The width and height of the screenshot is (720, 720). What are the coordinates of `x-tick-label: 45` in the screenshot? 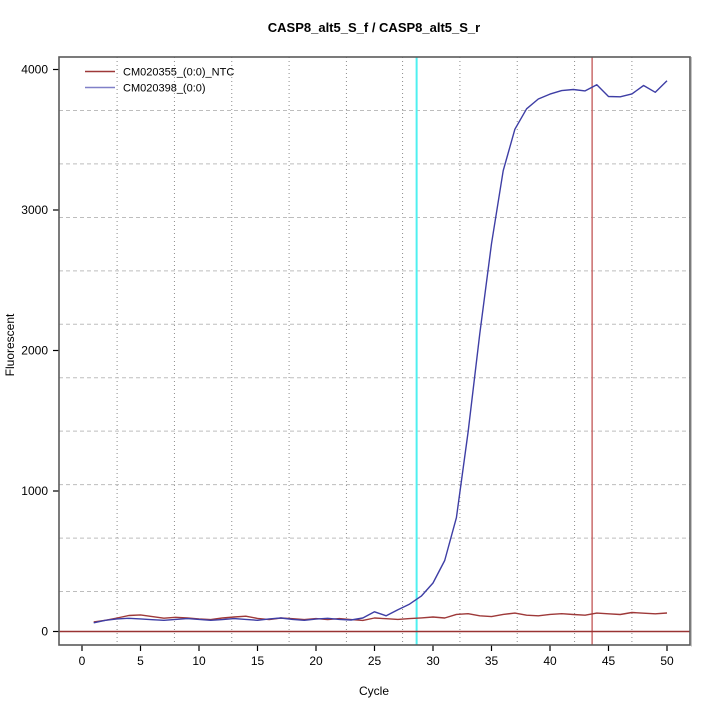 It's located at (609, 661).